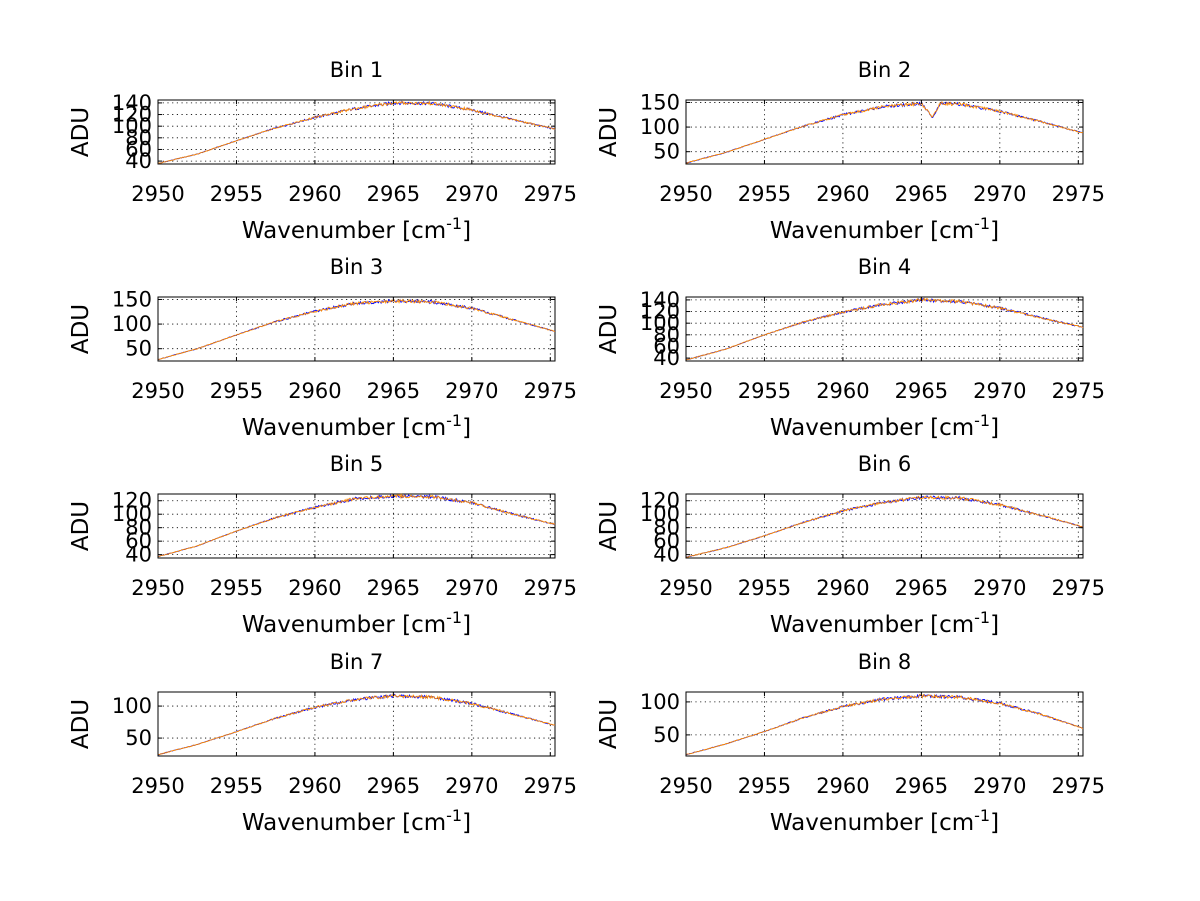 Image resolution: width=1200 pixels, height=901 pixels. Describe the element at coordinates (132, 324) in the screenshot. I see `panel-3-ytick-label: 100` at that location.